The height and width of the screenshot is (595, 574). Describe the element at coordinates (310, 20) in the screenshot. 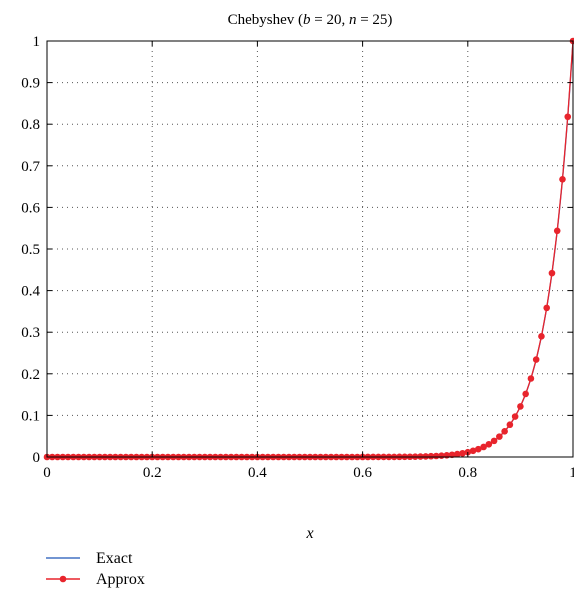

I see `chart-title: Chebyshev (b = 20, n = 25)` at that location.